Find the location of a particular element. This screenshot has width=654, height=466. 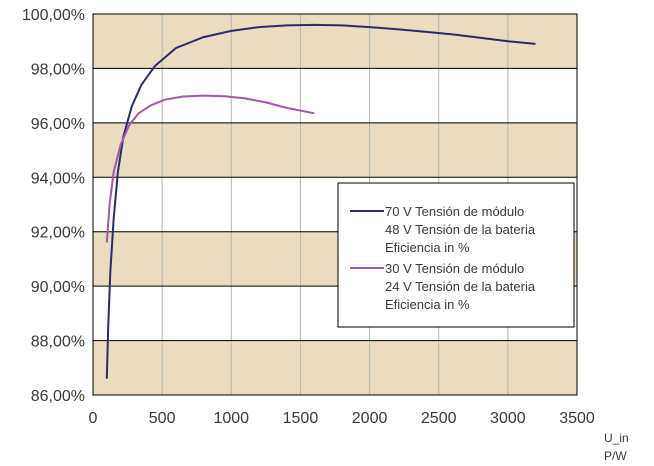

legend-label-series-1-line-2: 48 V Tensión de la bateria is located at coordinates (460, 229).